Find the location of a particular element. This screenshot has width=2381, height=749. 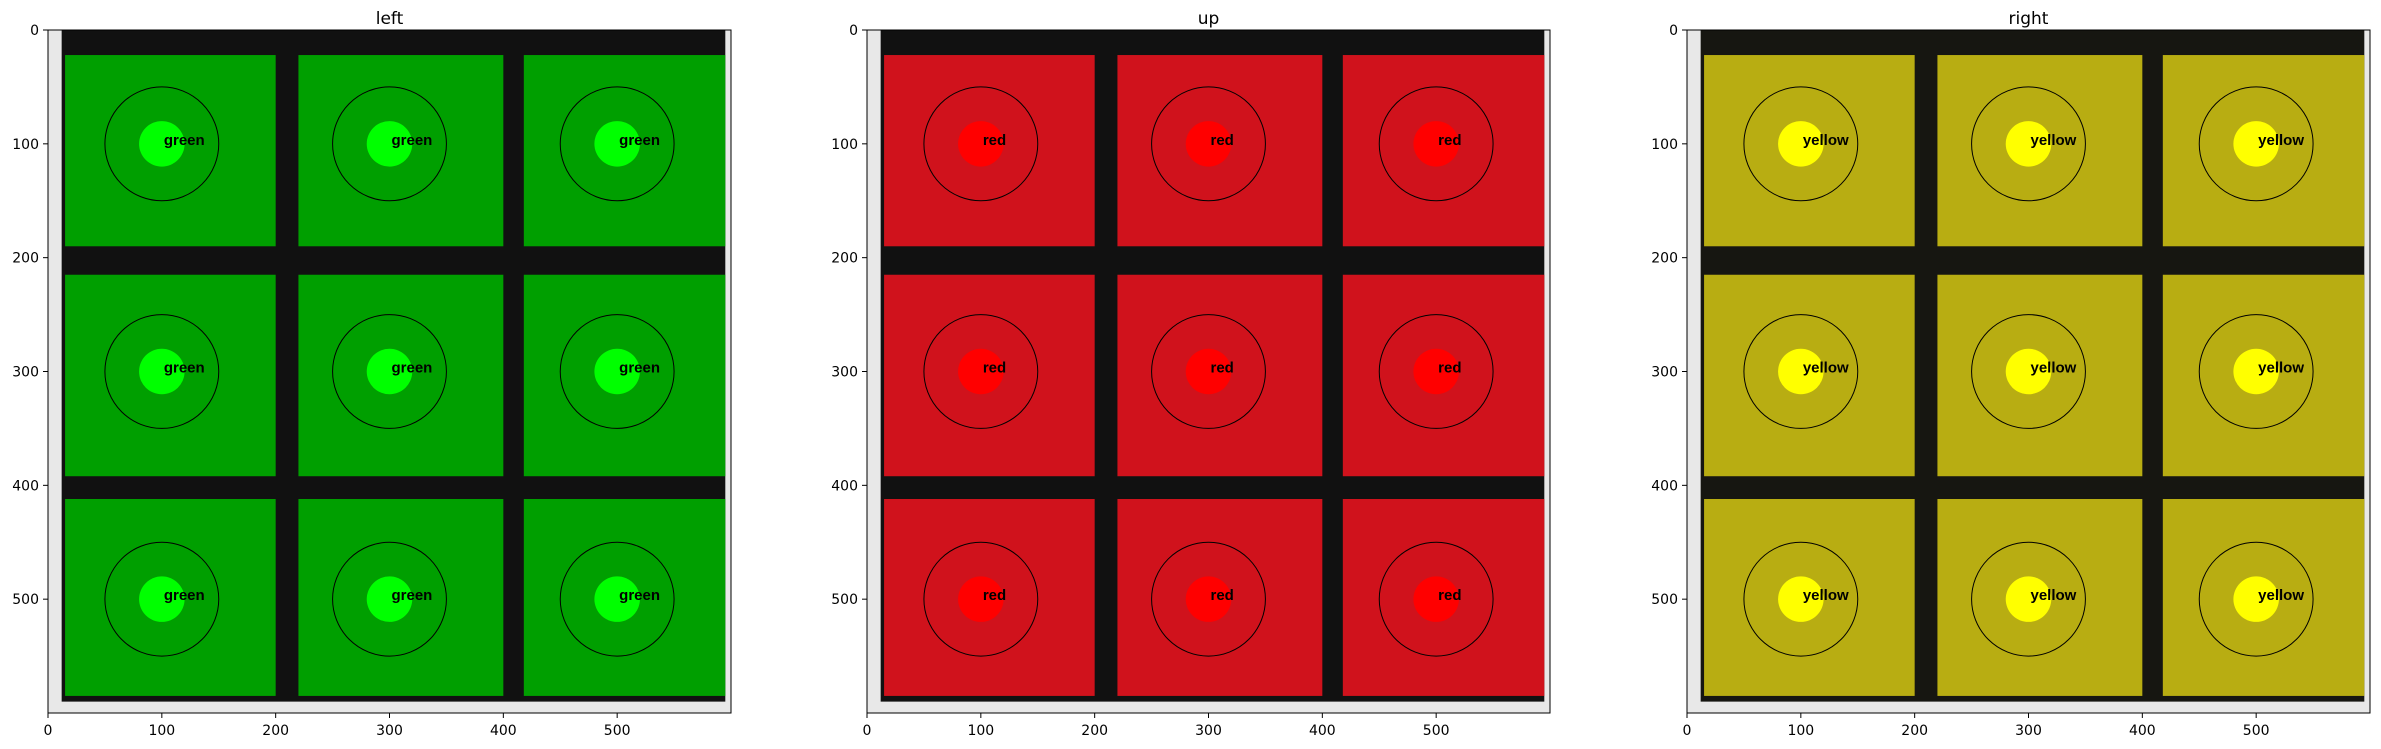

panel-title-right: right is located at coordinates (2029, 19).